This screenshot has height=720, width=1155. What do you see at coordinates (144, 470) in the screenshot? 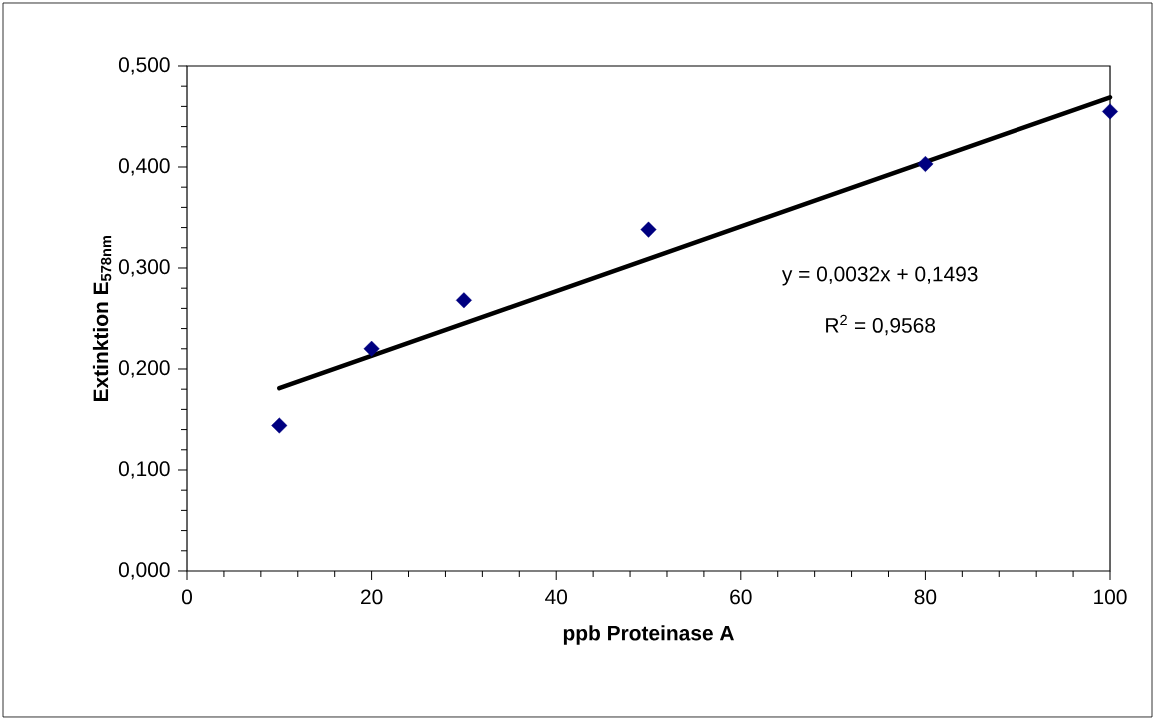
I see `y-tick-label: 0,100` at bounding box center [144, 470].